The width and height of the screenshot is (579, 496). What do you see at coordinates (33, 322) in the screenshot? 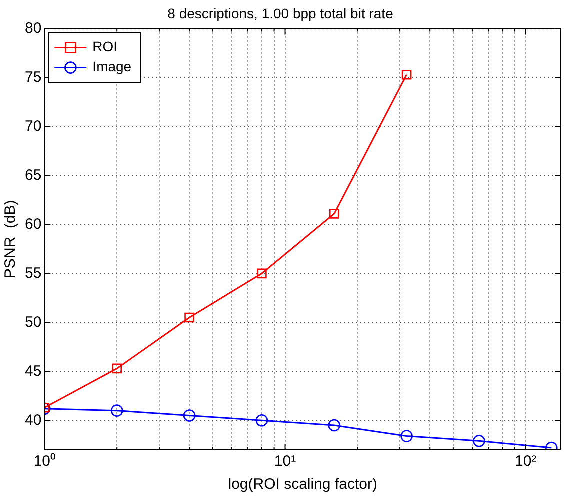
I see `y-tick-label: 50` at bounding box center [33, 322].